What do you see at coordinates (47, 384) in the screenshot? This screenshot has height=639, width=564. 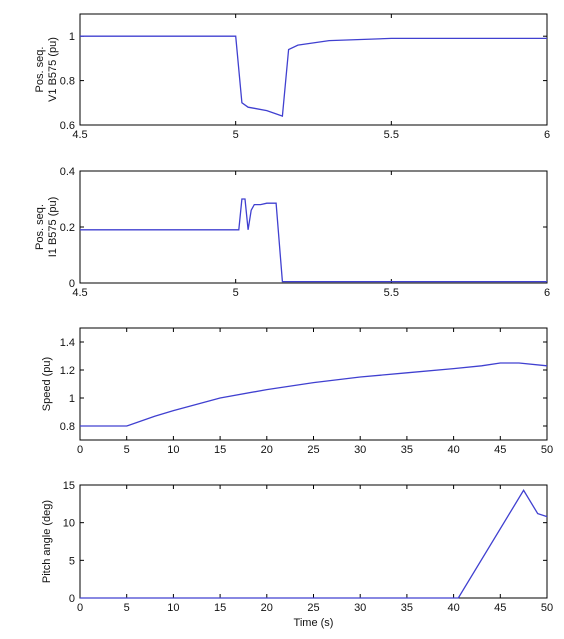 I see `y-axis-label: Speed (pu)` at bounding box center [47, 384].